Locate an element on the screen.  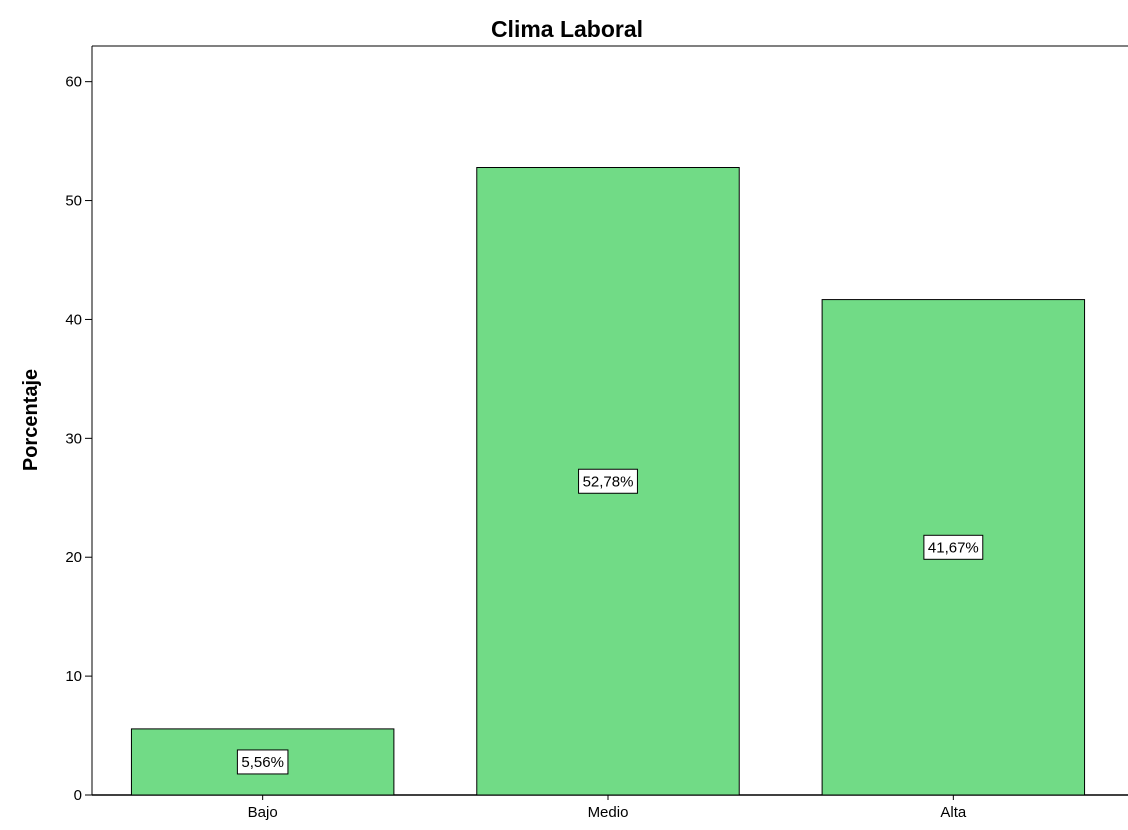
data-label: 41,67% is located at coordinates (953, 547).